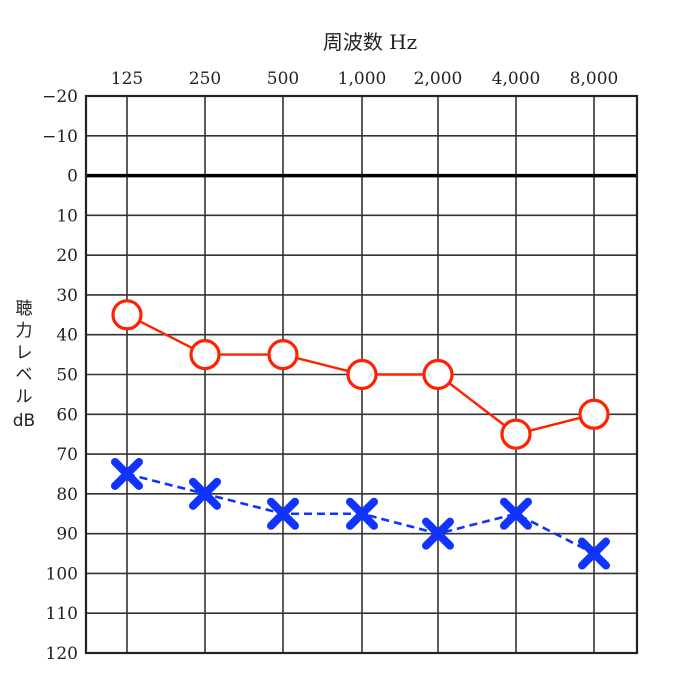 Image resolution: width=678 pixels, height=684 pixels. What do you see at coordinates (60, 97) in the screenshot?
I see `y-tick-label: −20` at bounding box center [60, 97].